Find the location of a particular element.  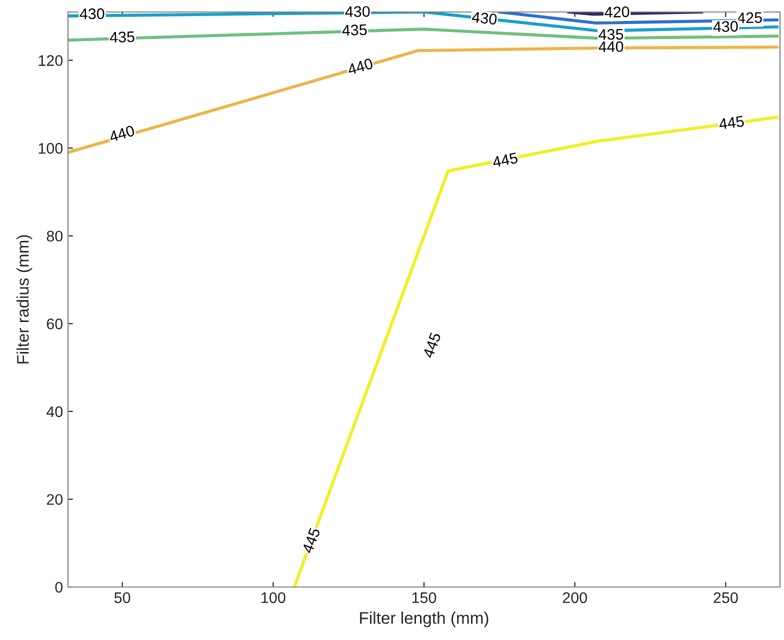

x-tick-label: 150 is located at coordinates (424, 598).